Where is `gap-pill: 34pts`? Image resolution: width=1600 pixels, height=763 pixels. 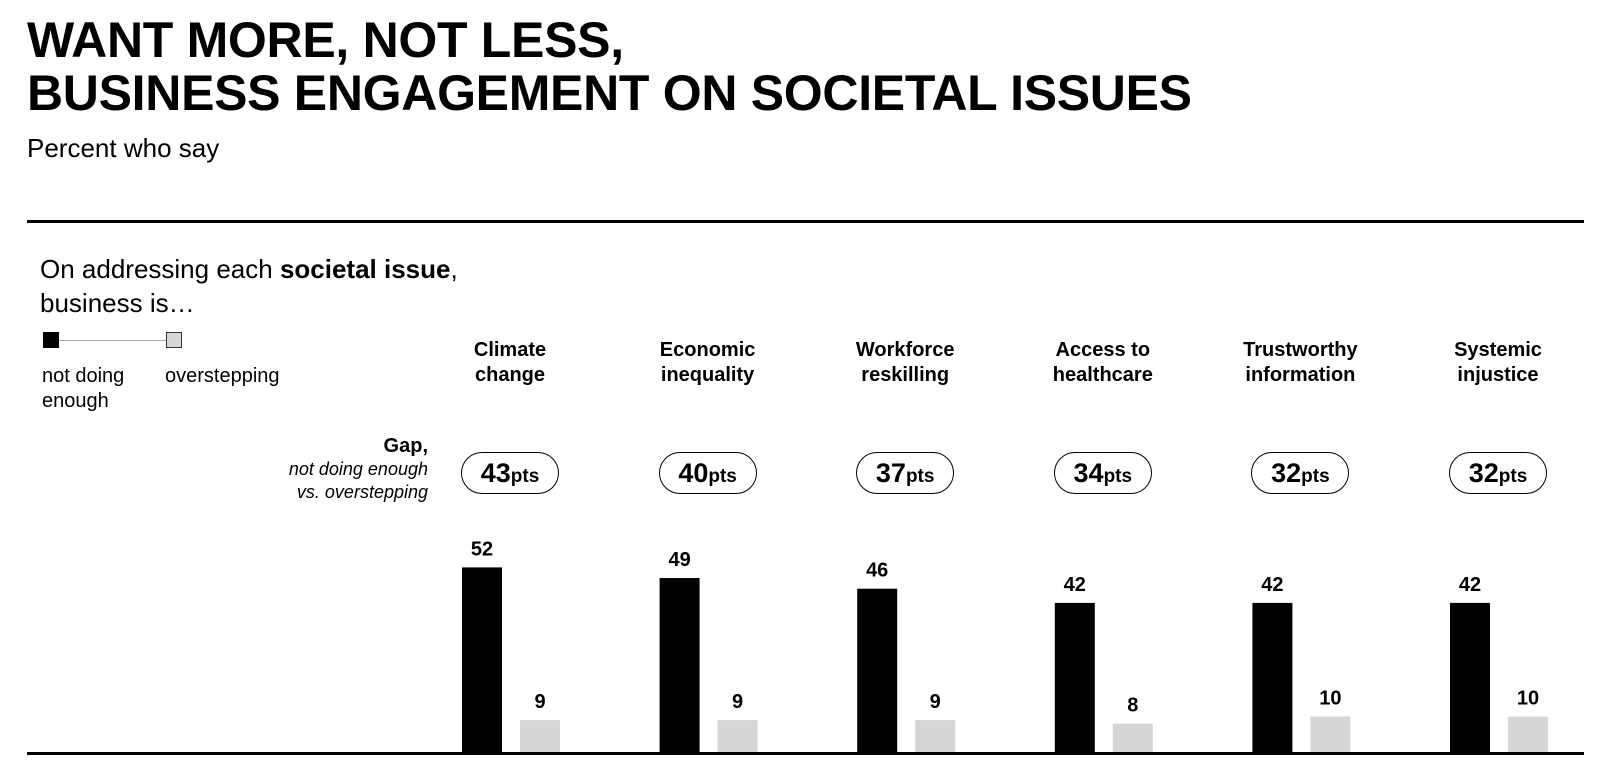
gap-pill: 34pts is located at coordinates (1102, 473).